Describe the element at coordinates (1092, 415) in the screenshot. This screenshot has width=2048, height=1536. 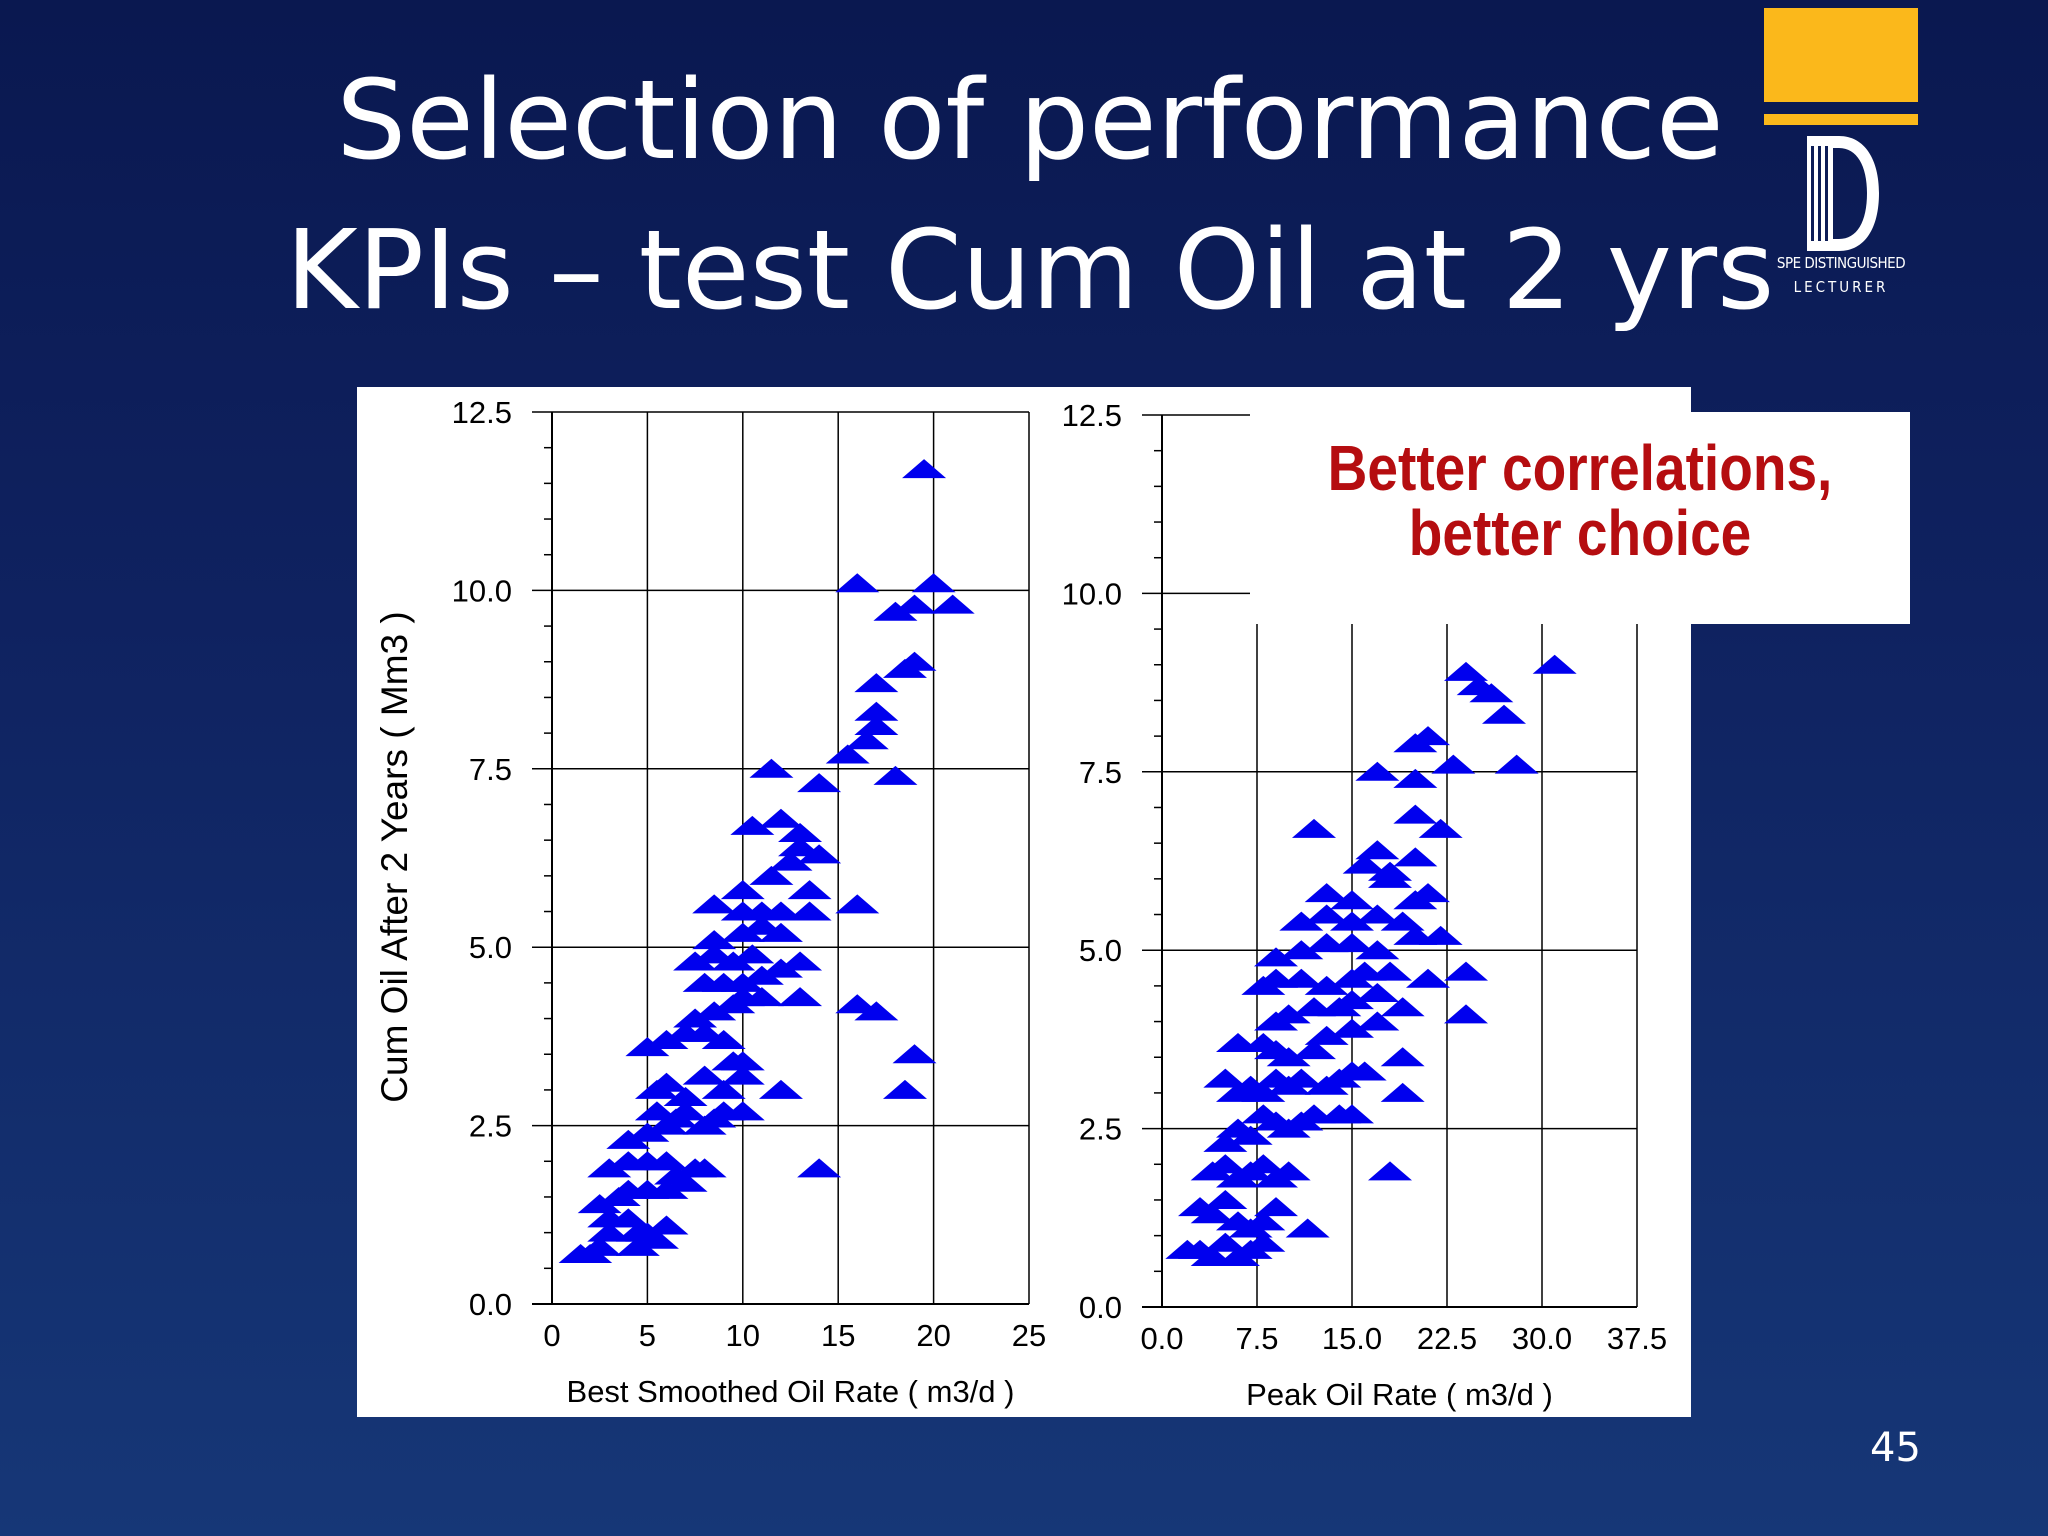
I see `y-tick-label: 12.5` at that location.